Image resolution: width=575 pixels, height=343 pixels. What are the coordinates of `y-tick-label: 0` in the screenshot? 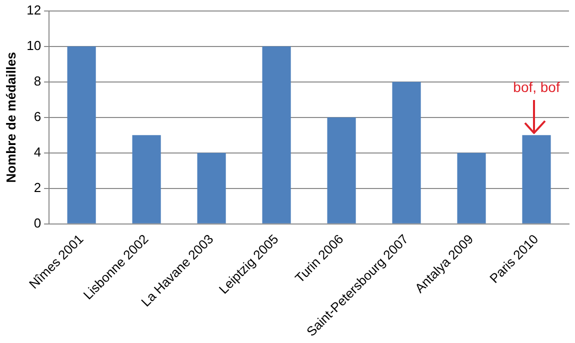 It's located at (38, 222).